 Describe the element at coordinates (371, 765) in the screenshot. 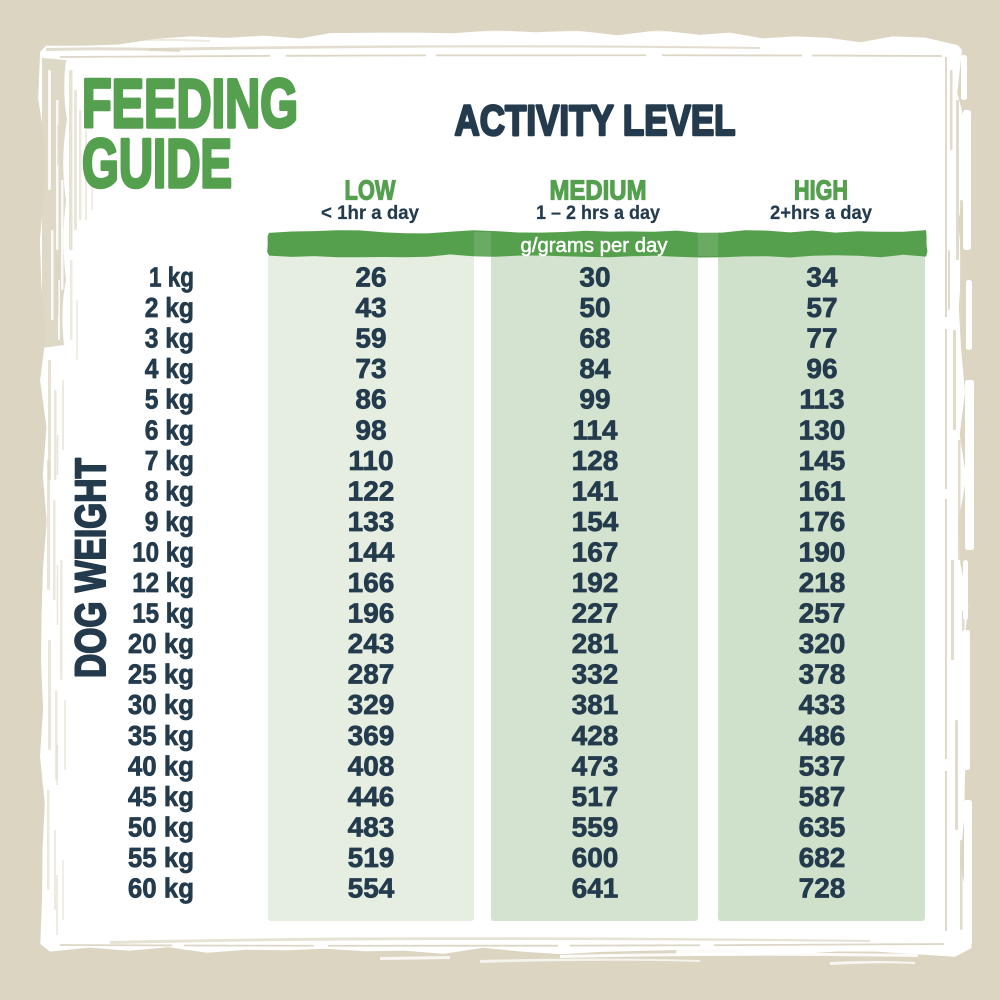

I see `svg-text: 408` at that location.